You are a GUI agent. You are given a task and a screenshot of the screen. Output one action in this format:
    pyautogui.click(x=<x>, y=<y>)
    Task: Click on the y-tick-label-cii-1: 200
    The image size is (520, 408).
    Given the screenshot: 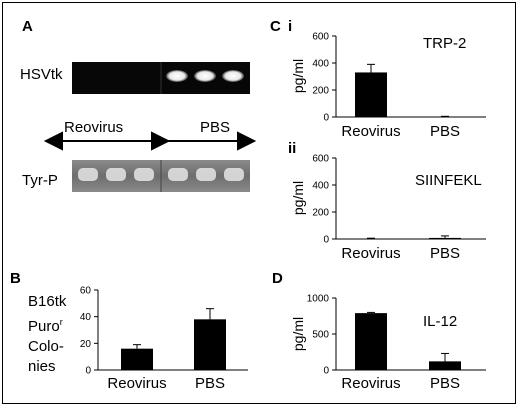 What is the action you would take?
    pyautogui.click(x=320, y=213)
    